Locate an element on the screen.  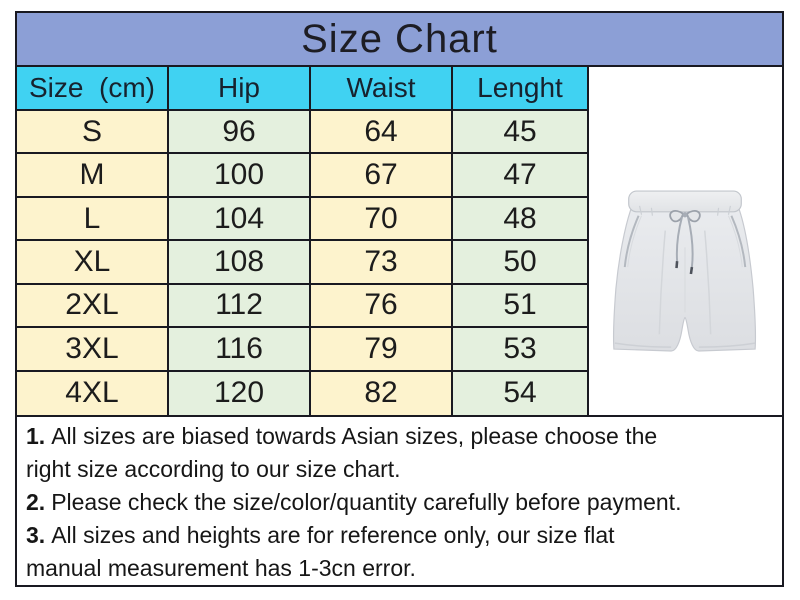
note-number: 3. is located at coordinates (36, 535).